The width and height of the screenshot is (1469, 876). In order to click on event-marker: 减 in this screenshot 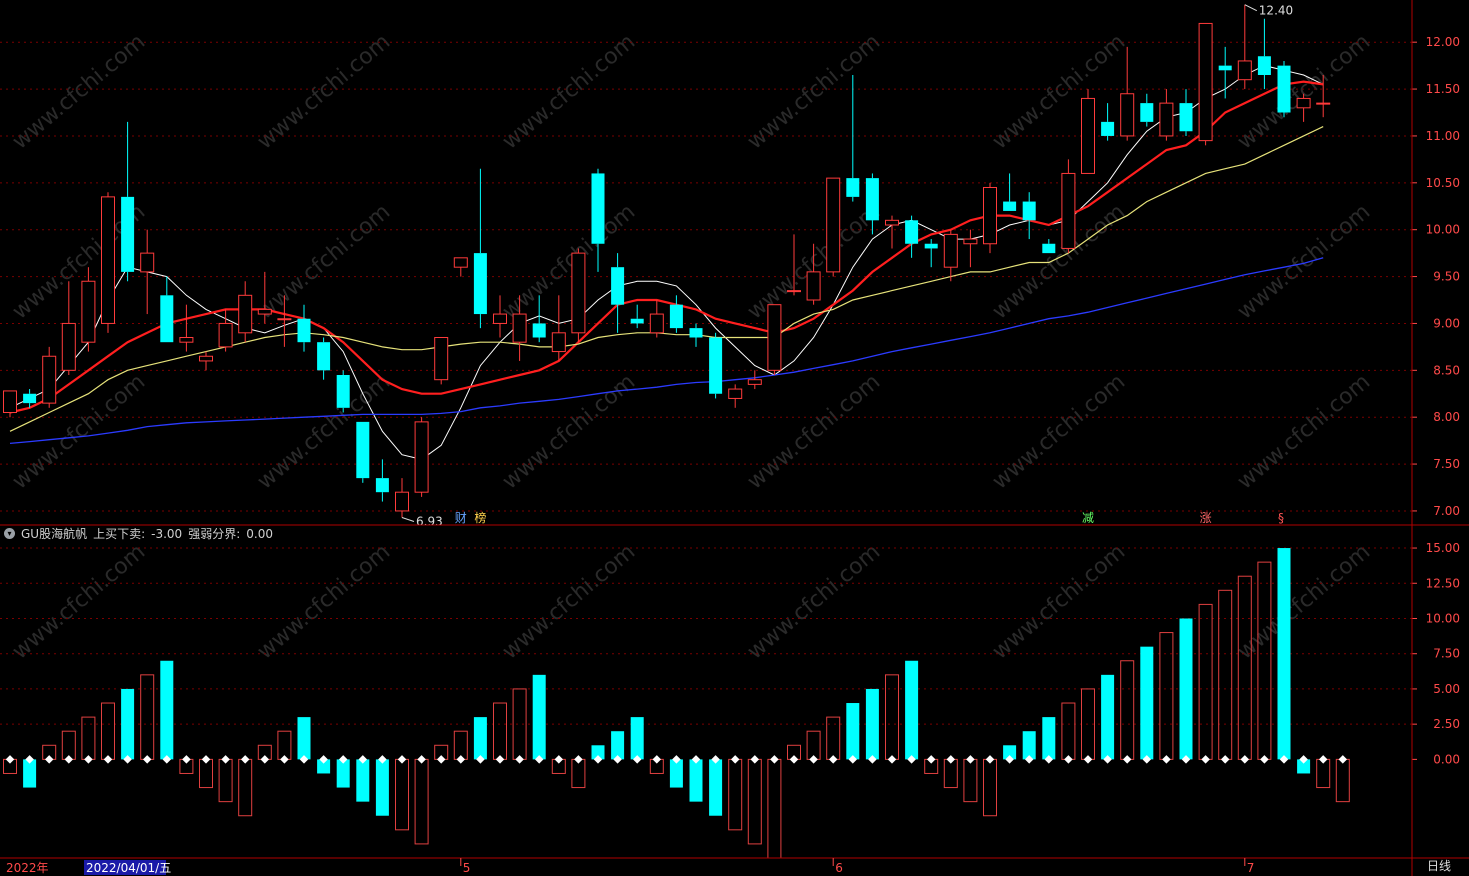, I will do `click(1088, 518)`.